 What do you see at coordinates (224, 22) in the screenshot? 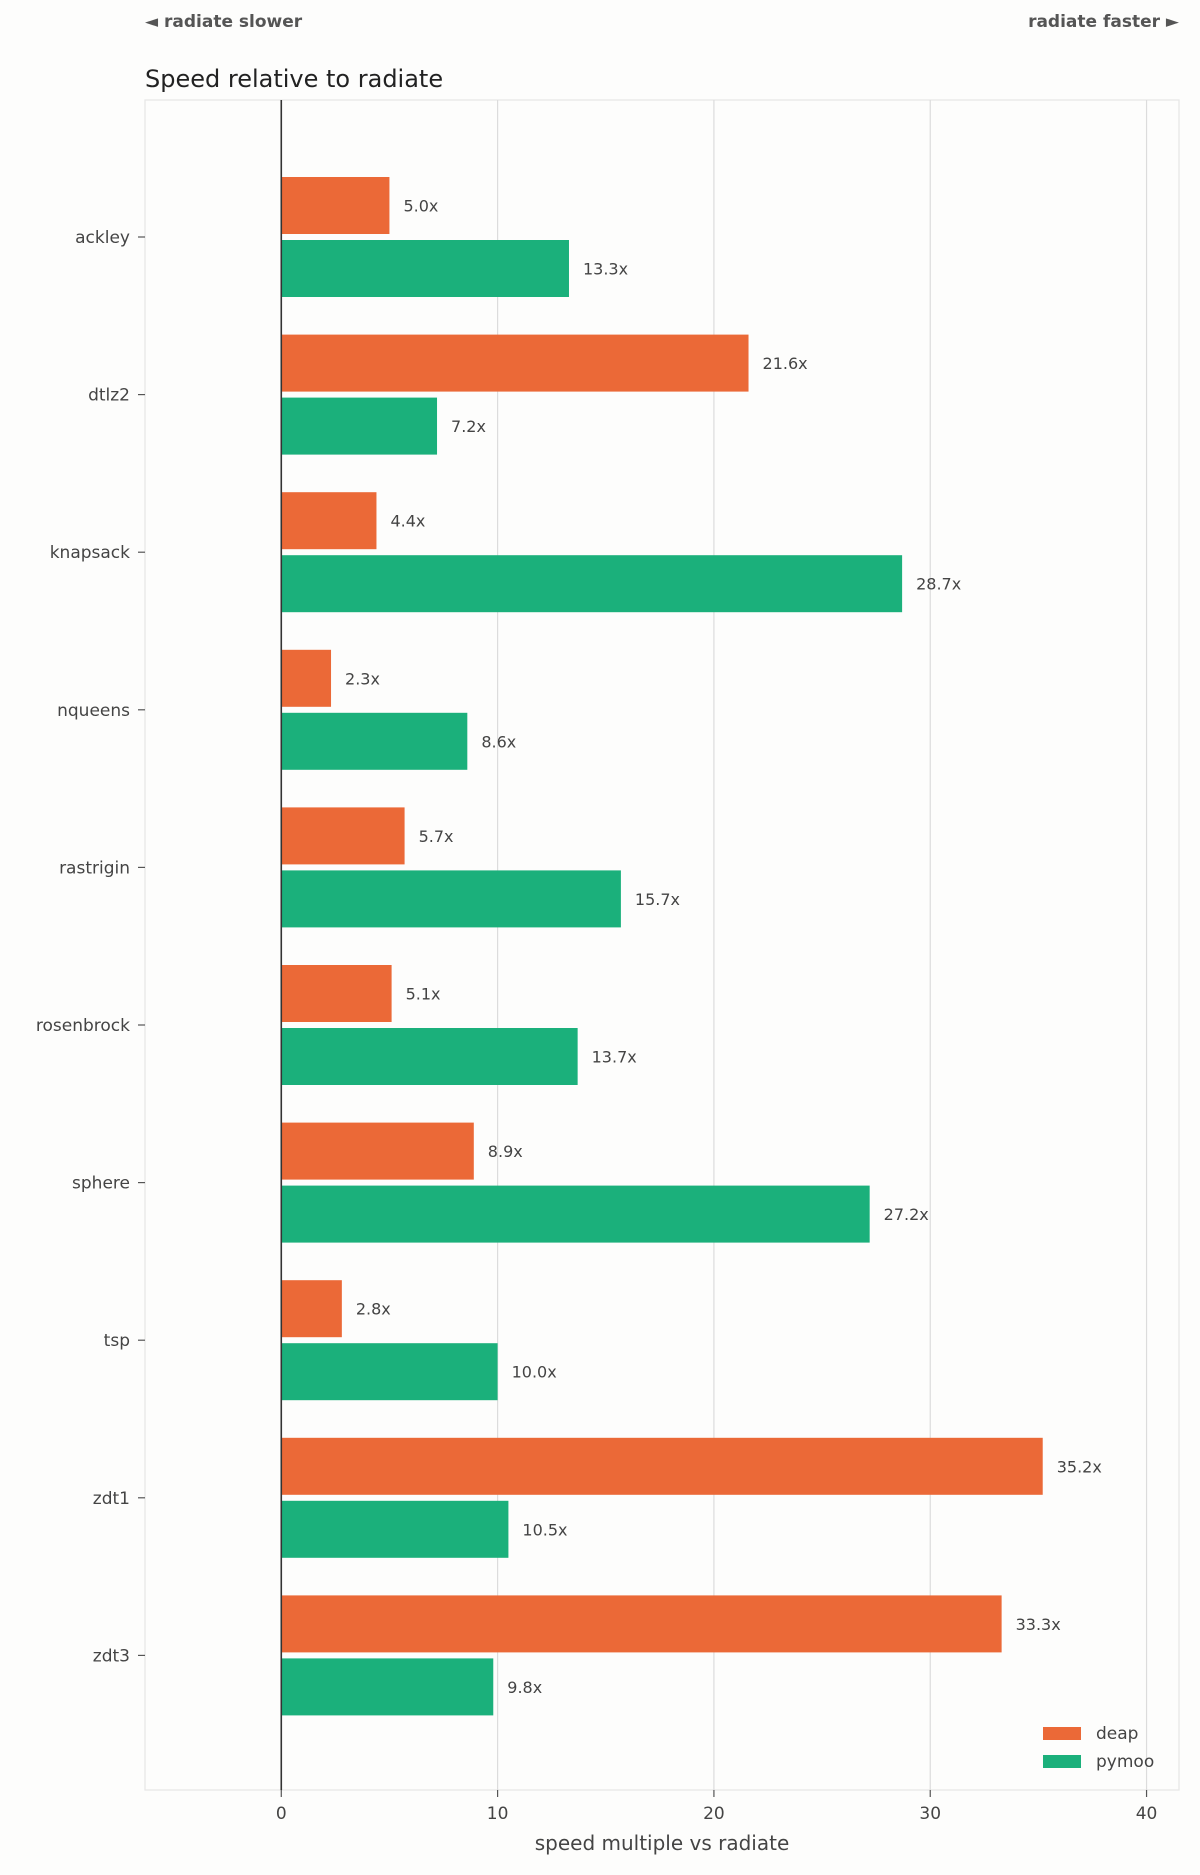
I see `radiate-slower-hint: ◄ radiate slower` at bounding box center [224, 22].